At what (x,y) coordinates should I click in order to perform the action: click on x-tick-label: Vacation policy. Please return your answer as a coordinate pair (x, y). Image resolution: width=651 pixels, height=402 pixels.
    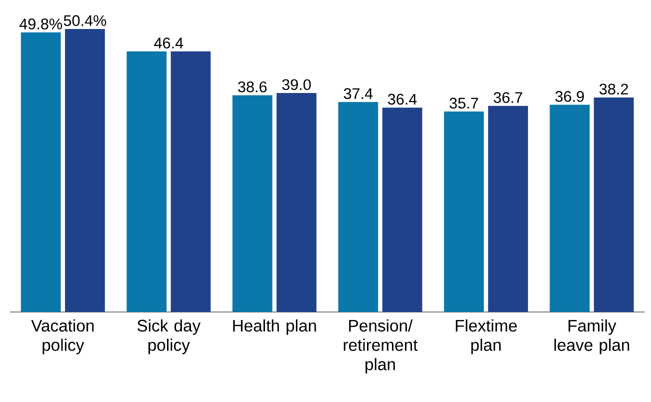
    Looking at the image, I should click on (62, 336).